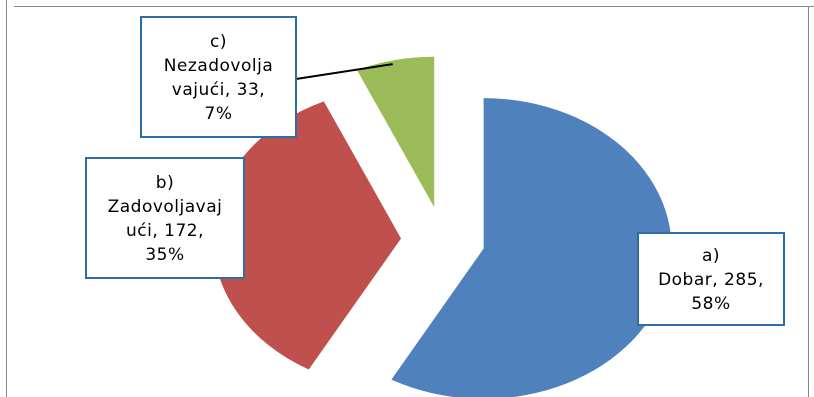 Image resolution: width=814 pixels, height=397 pixels. What do you see at coordinates (219, 114) in the screenshot?
I see `data-label-c-line-4: 7%` at bounding box center [219, 114].